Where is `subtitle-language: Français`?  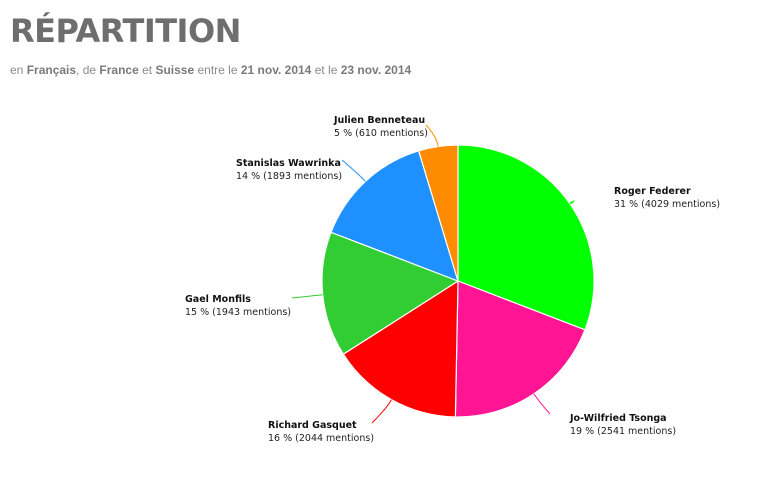 subtitle-language: Français is located at coordinates (51, 70).